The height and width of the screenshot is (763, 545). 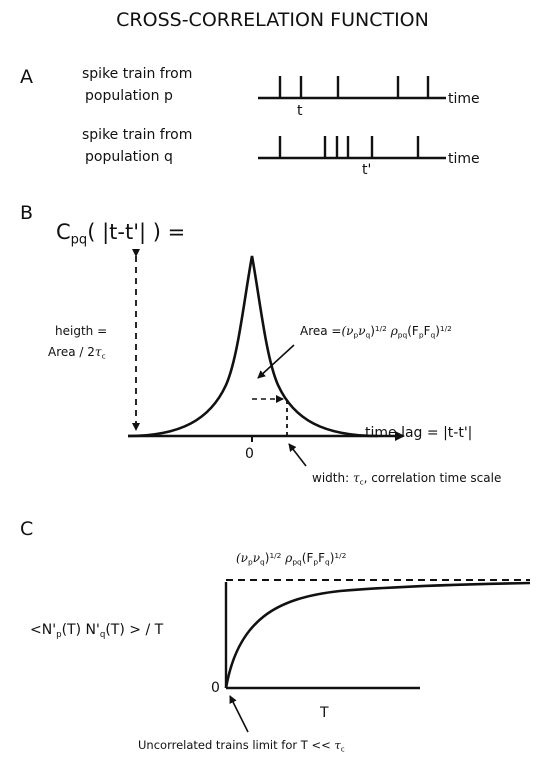 What do you see at coordinates (239, 714) in the screenshot?
I see `limit-pointer-arrow` at bounding box center [239, 714].